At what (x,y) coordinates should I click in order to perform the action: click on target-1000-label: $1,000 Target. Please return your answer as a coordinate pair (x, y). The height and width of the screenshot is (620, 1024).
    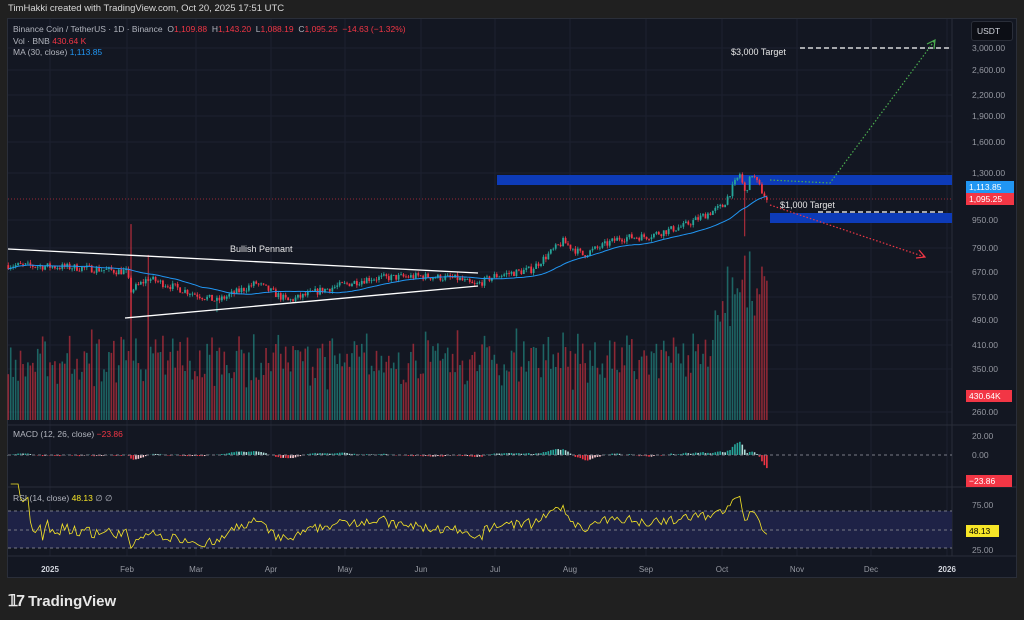
    Looking at the image, I should click on (807, 205).